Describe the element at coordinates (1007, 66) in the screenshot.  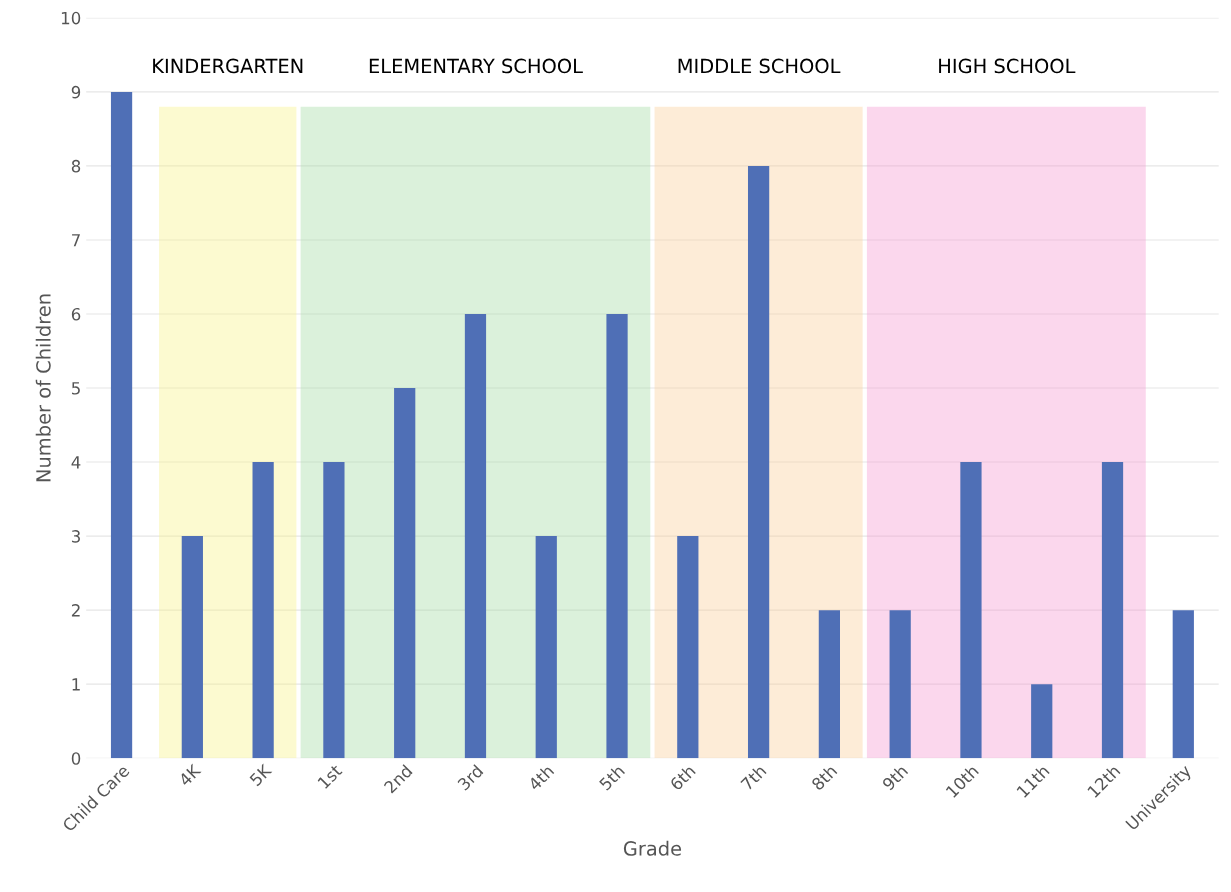
I see `band-label: HIGH SCHOOL` at that location.